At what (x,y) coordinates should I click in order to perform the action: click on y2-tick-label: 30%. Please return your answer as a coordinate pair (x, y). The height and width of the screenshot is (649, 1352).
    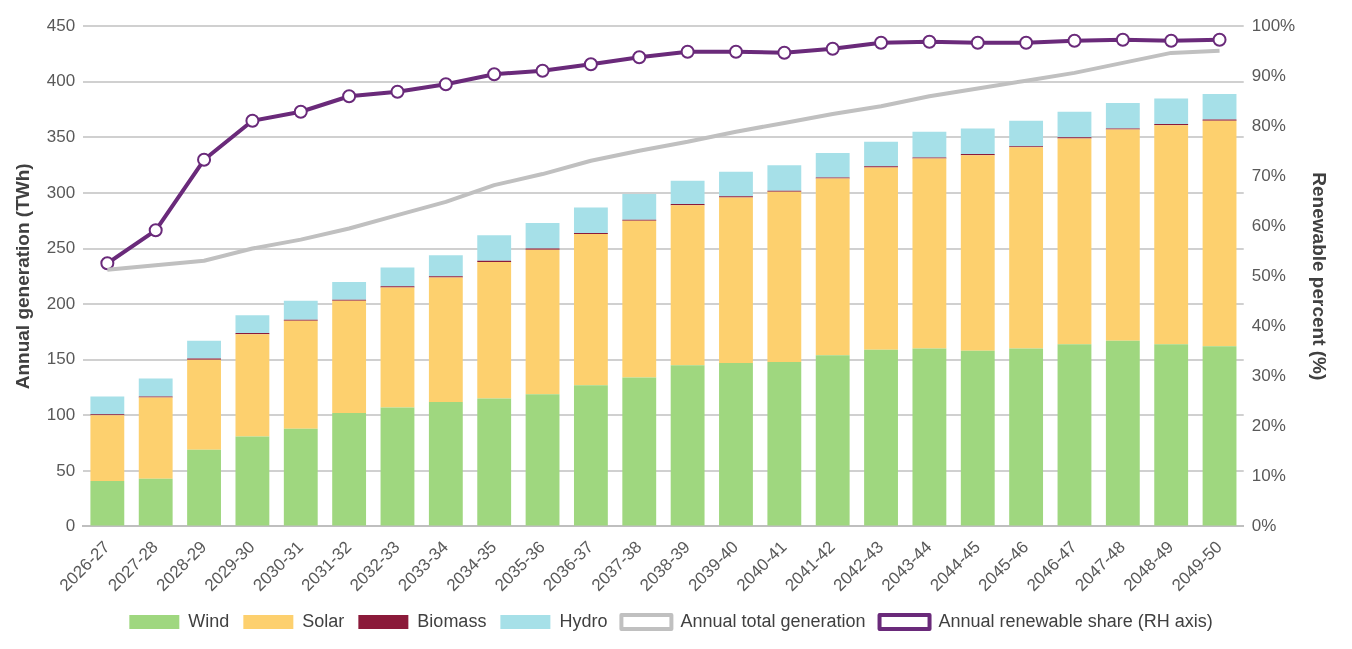
    Looking at the image, I should click on (1268, 376).